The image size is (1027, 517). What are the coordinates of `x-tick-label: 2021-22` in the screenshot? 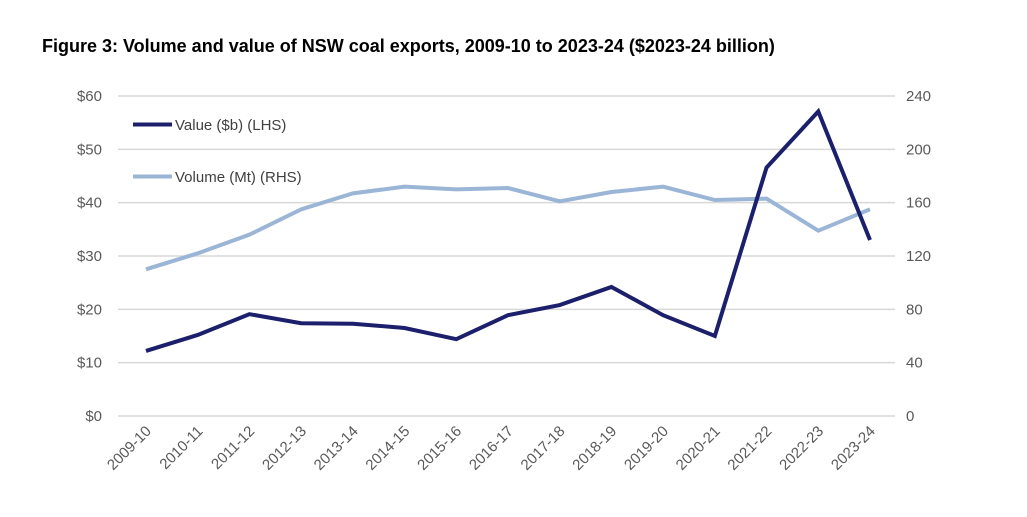 It's located at (749, 448).